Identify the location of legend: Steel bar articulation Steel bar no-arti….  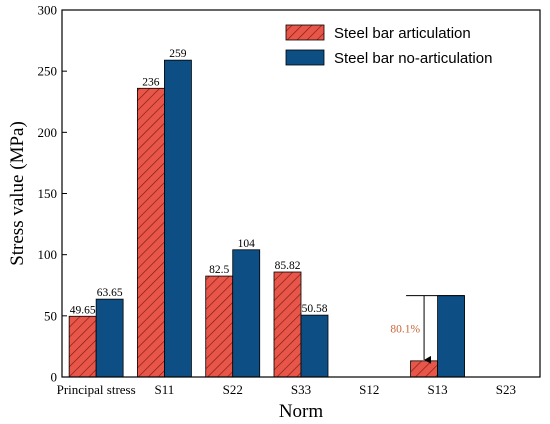
(388, 45).